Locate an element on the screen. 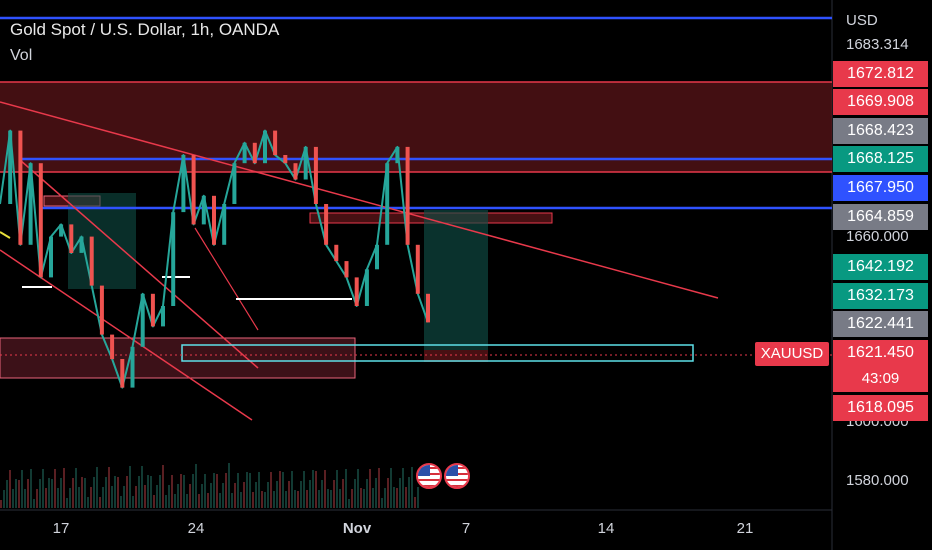 The image size is (932, 550). x-tick: Nov is located at coordinates (357, 528).